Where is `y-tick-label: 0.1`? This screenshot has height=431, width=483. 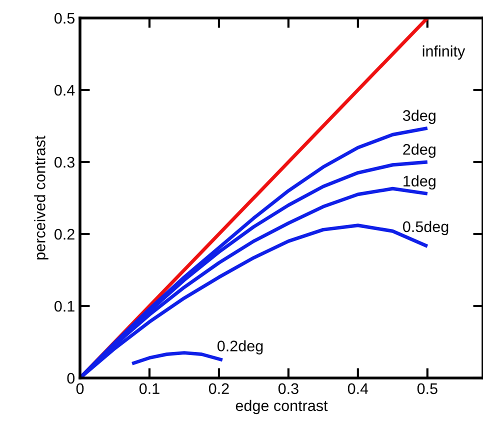 y-tick-label: 0.1 is located at coordinates (64, 306).